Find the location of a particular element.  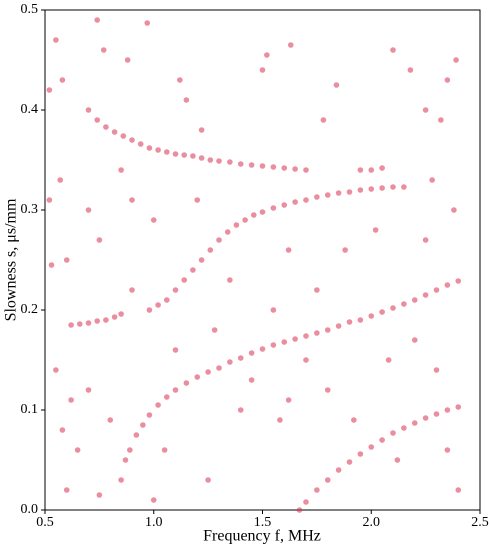

x-tick-label: 0.5 is located at coordinates (45, 522).